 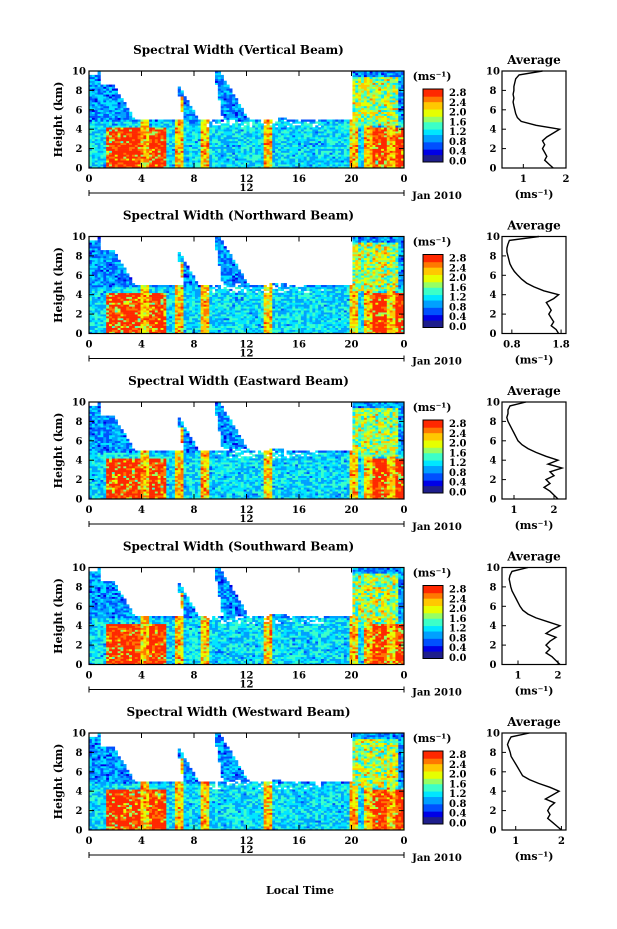 What do you see at coordinates (58, 120) in the screenshot?
I see `y-axis-label: Height (km)` at bounding box center [58, 120].